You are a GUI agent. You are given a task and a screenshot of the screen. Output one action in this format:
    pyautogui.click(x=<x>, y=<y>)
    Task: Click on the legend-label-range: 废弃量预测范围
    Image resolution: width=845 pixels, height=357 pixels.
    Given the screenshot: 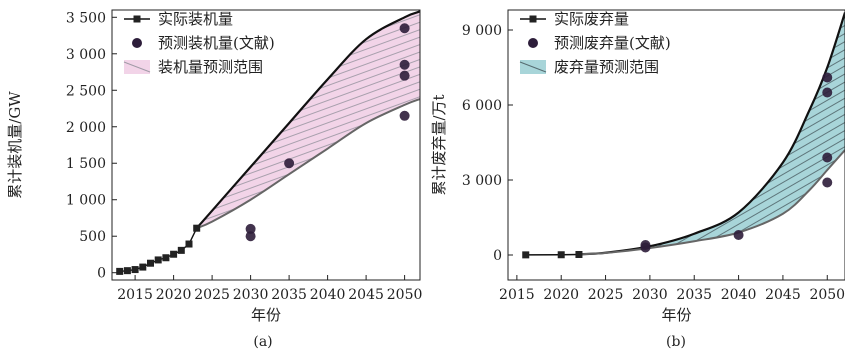 What is the action you would take?
    pyautogui.click(x=606, y=67)
    